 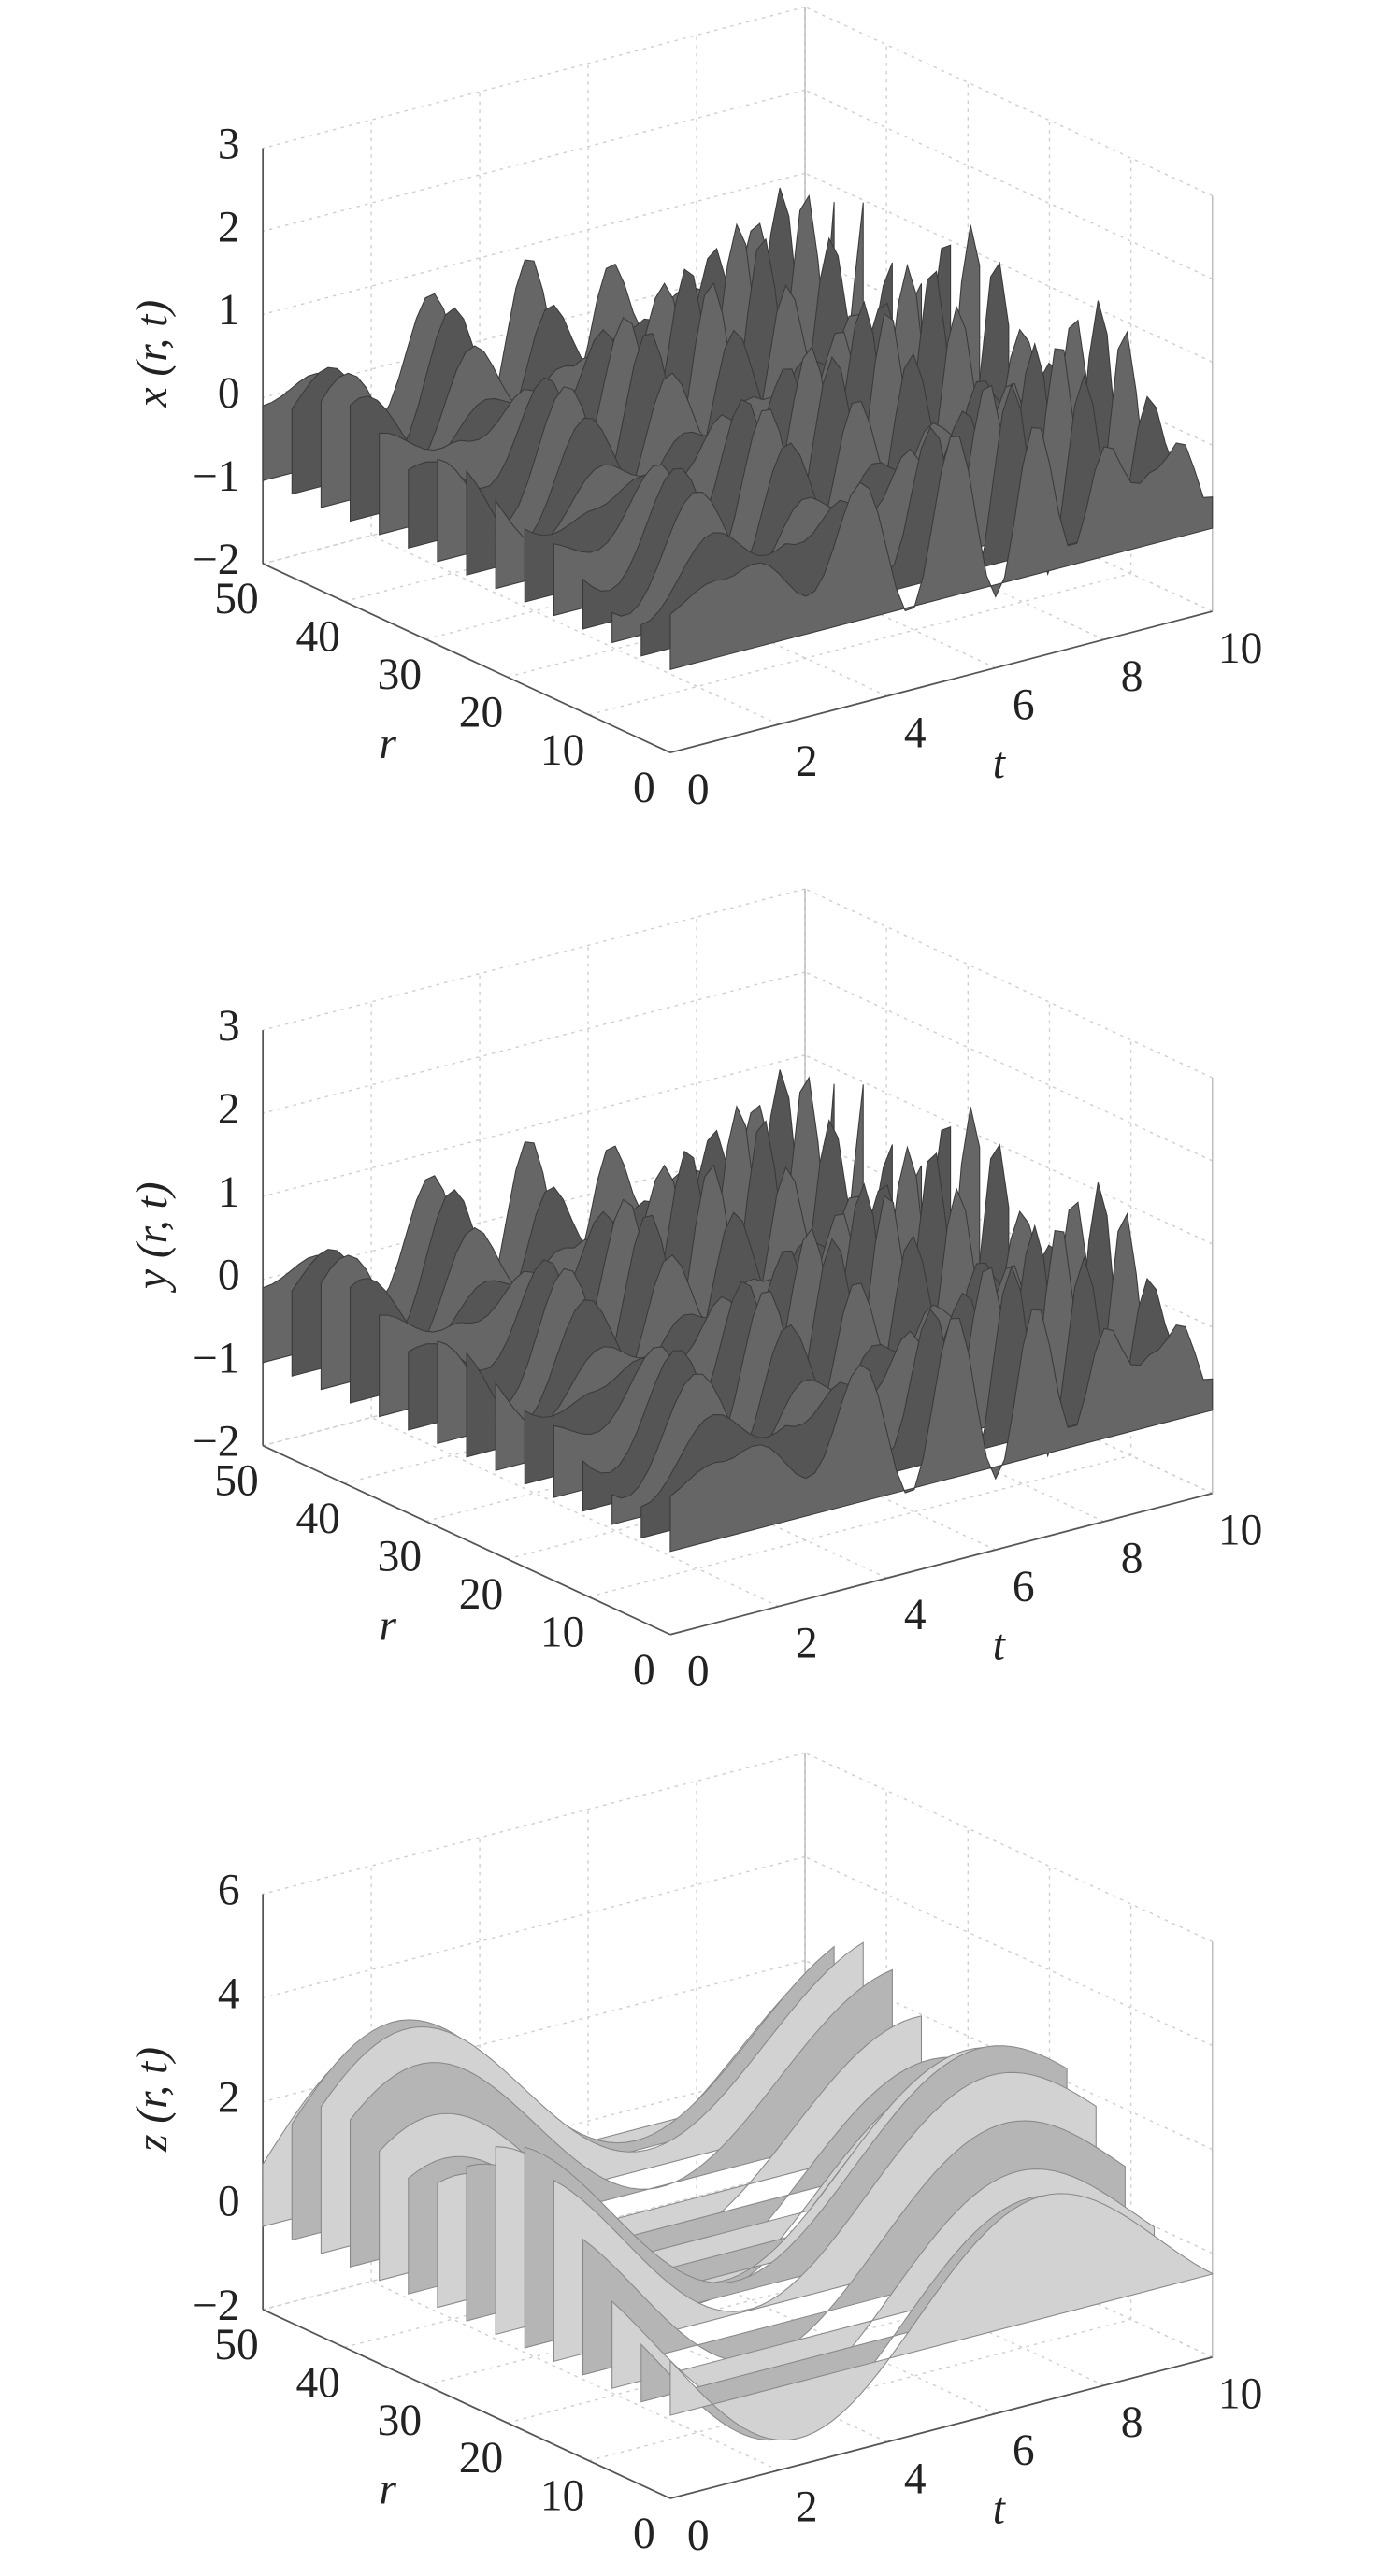 I want to click on z-tick-label: 6, so click(x=229, y=1890).